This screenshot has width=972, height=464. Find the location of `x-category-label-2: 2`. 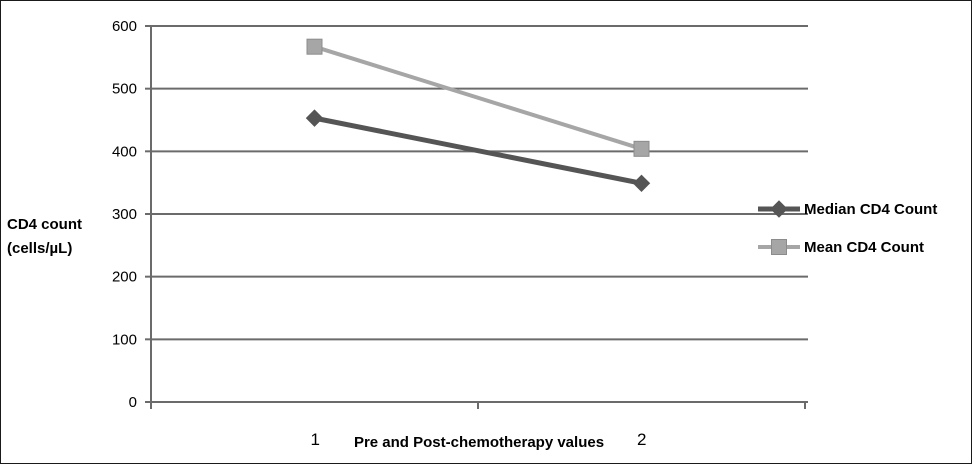

x-category-label-2: 2 is located at coordinates (641, 439).